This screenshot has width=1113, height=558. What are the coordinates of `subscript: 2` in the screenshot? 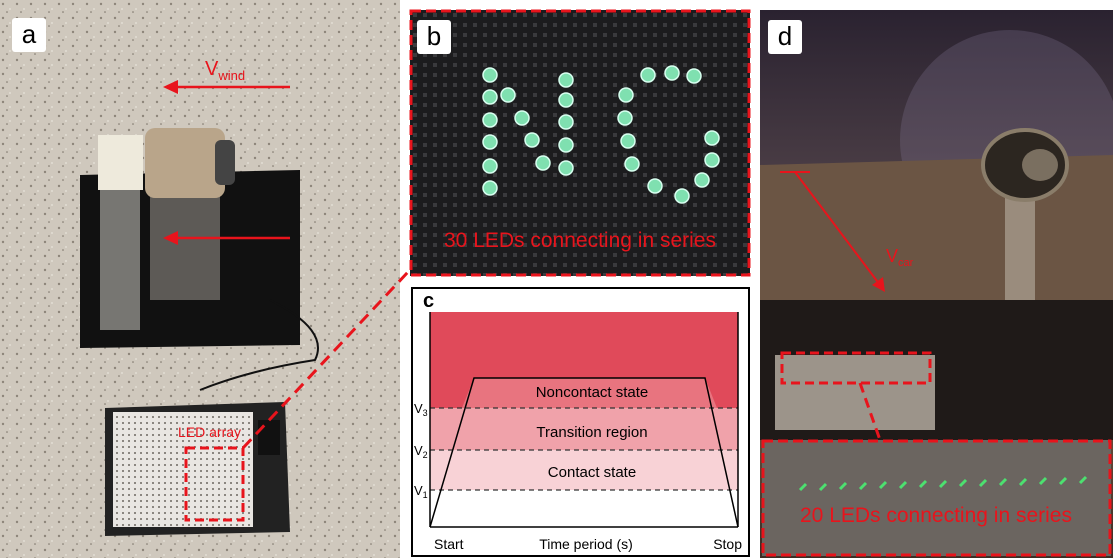 It's located at (425, 455).